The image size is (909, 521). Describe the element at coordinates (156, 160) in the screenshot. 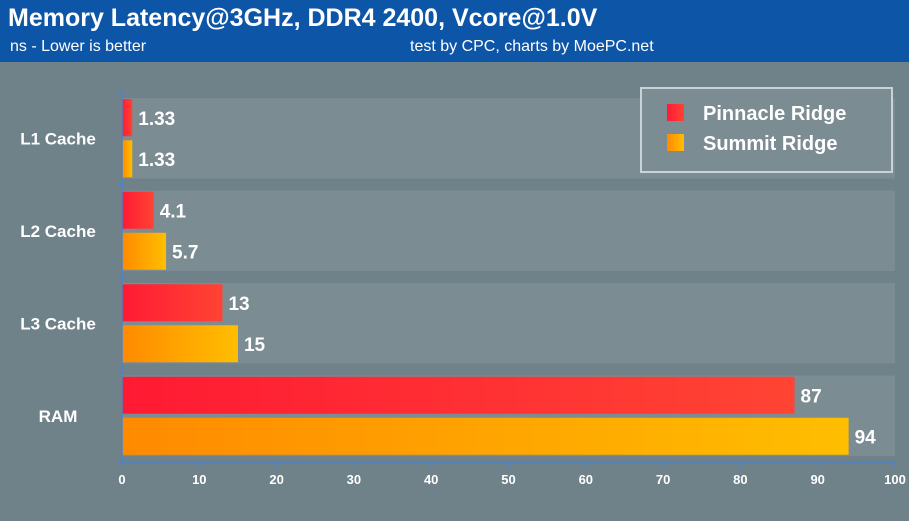

I see `value-label-summit-ridge-l1-cache: 1.33` at that location.